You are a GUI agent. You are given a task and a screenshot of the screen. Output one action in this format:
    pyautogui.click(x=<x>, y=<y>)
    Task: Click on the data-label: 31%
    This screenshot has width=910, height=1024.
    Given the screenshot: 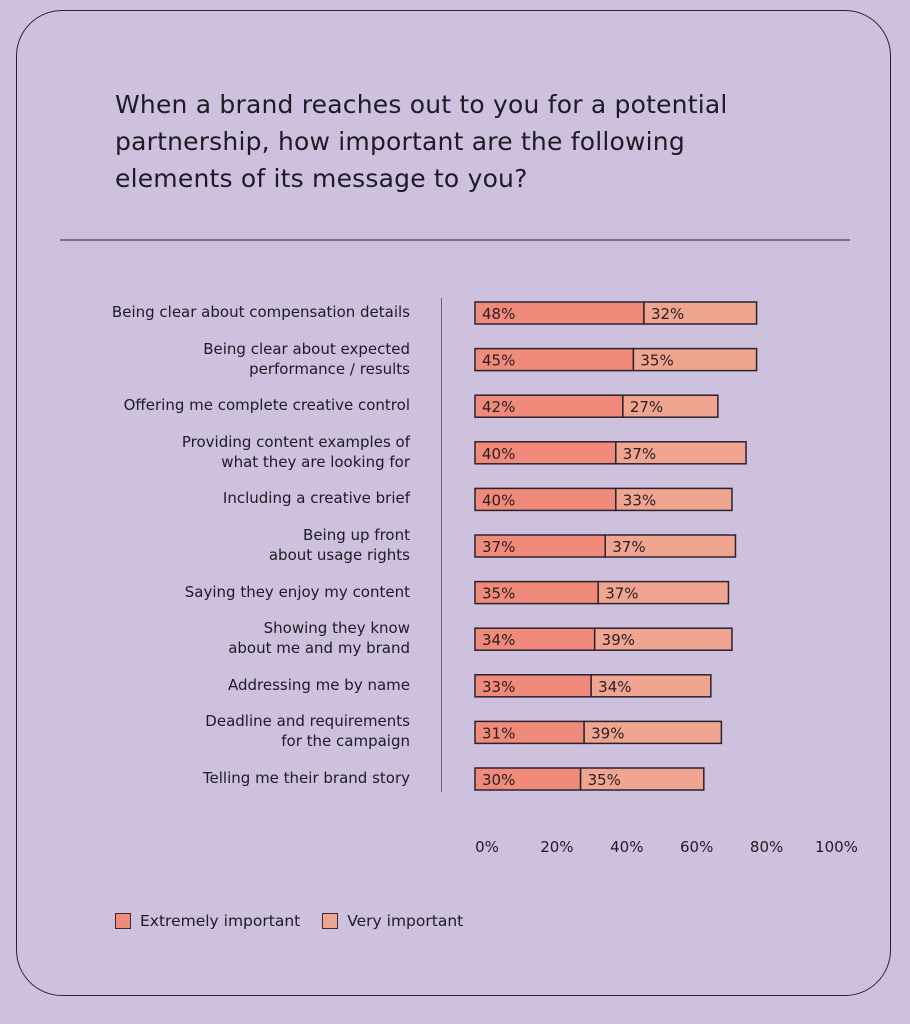 What is the action you would take?
    pyautogui.click(x=498, y=733)
    